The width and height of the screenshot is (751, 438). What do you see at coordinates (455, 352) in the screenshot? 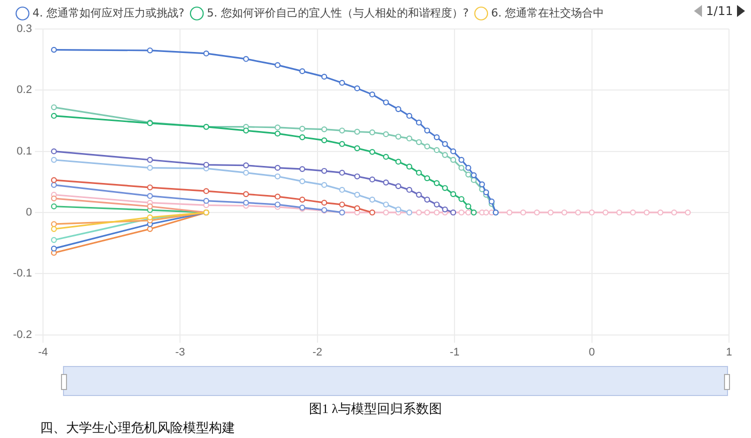
I see `x-tick-label: -1` at bounding box center [455, 352].